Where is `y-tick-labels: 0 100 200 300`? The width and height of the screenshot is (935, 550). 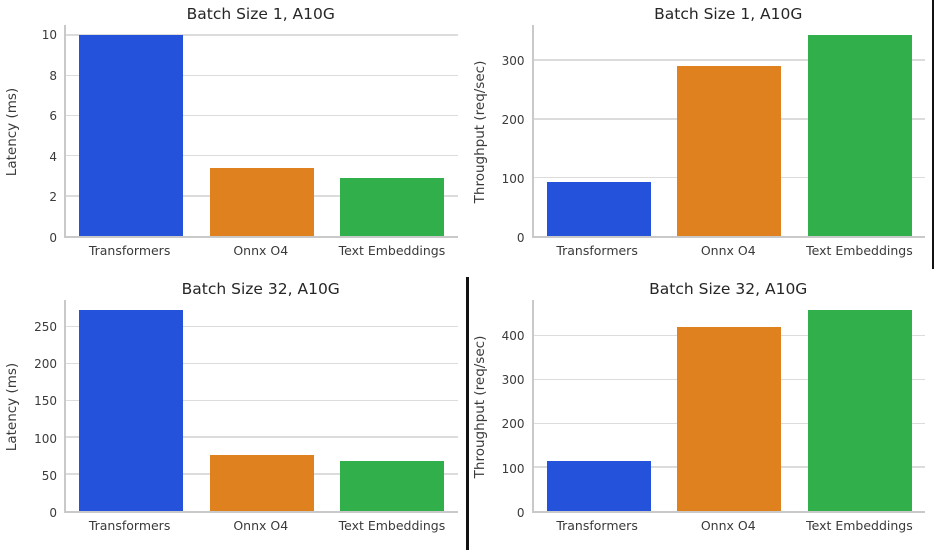 y-tick-labels: 0 100 200 300 is located at coordinates (512, 135).